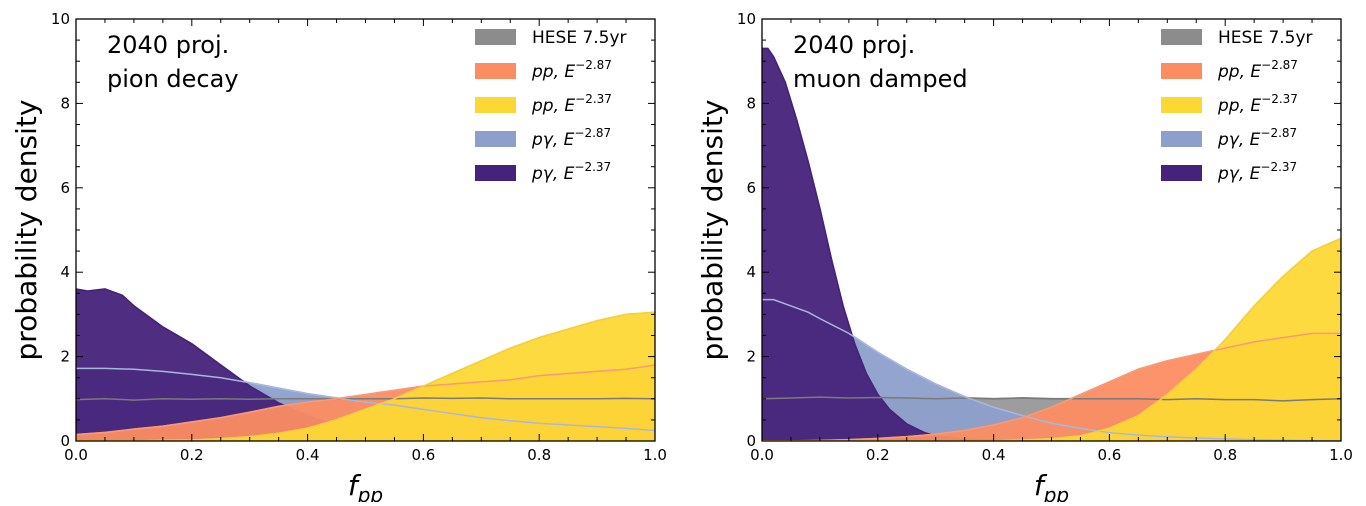 This screenshot has width=1366, height=506. I want to click on annotation-line: pion decay, so click(173, 79).